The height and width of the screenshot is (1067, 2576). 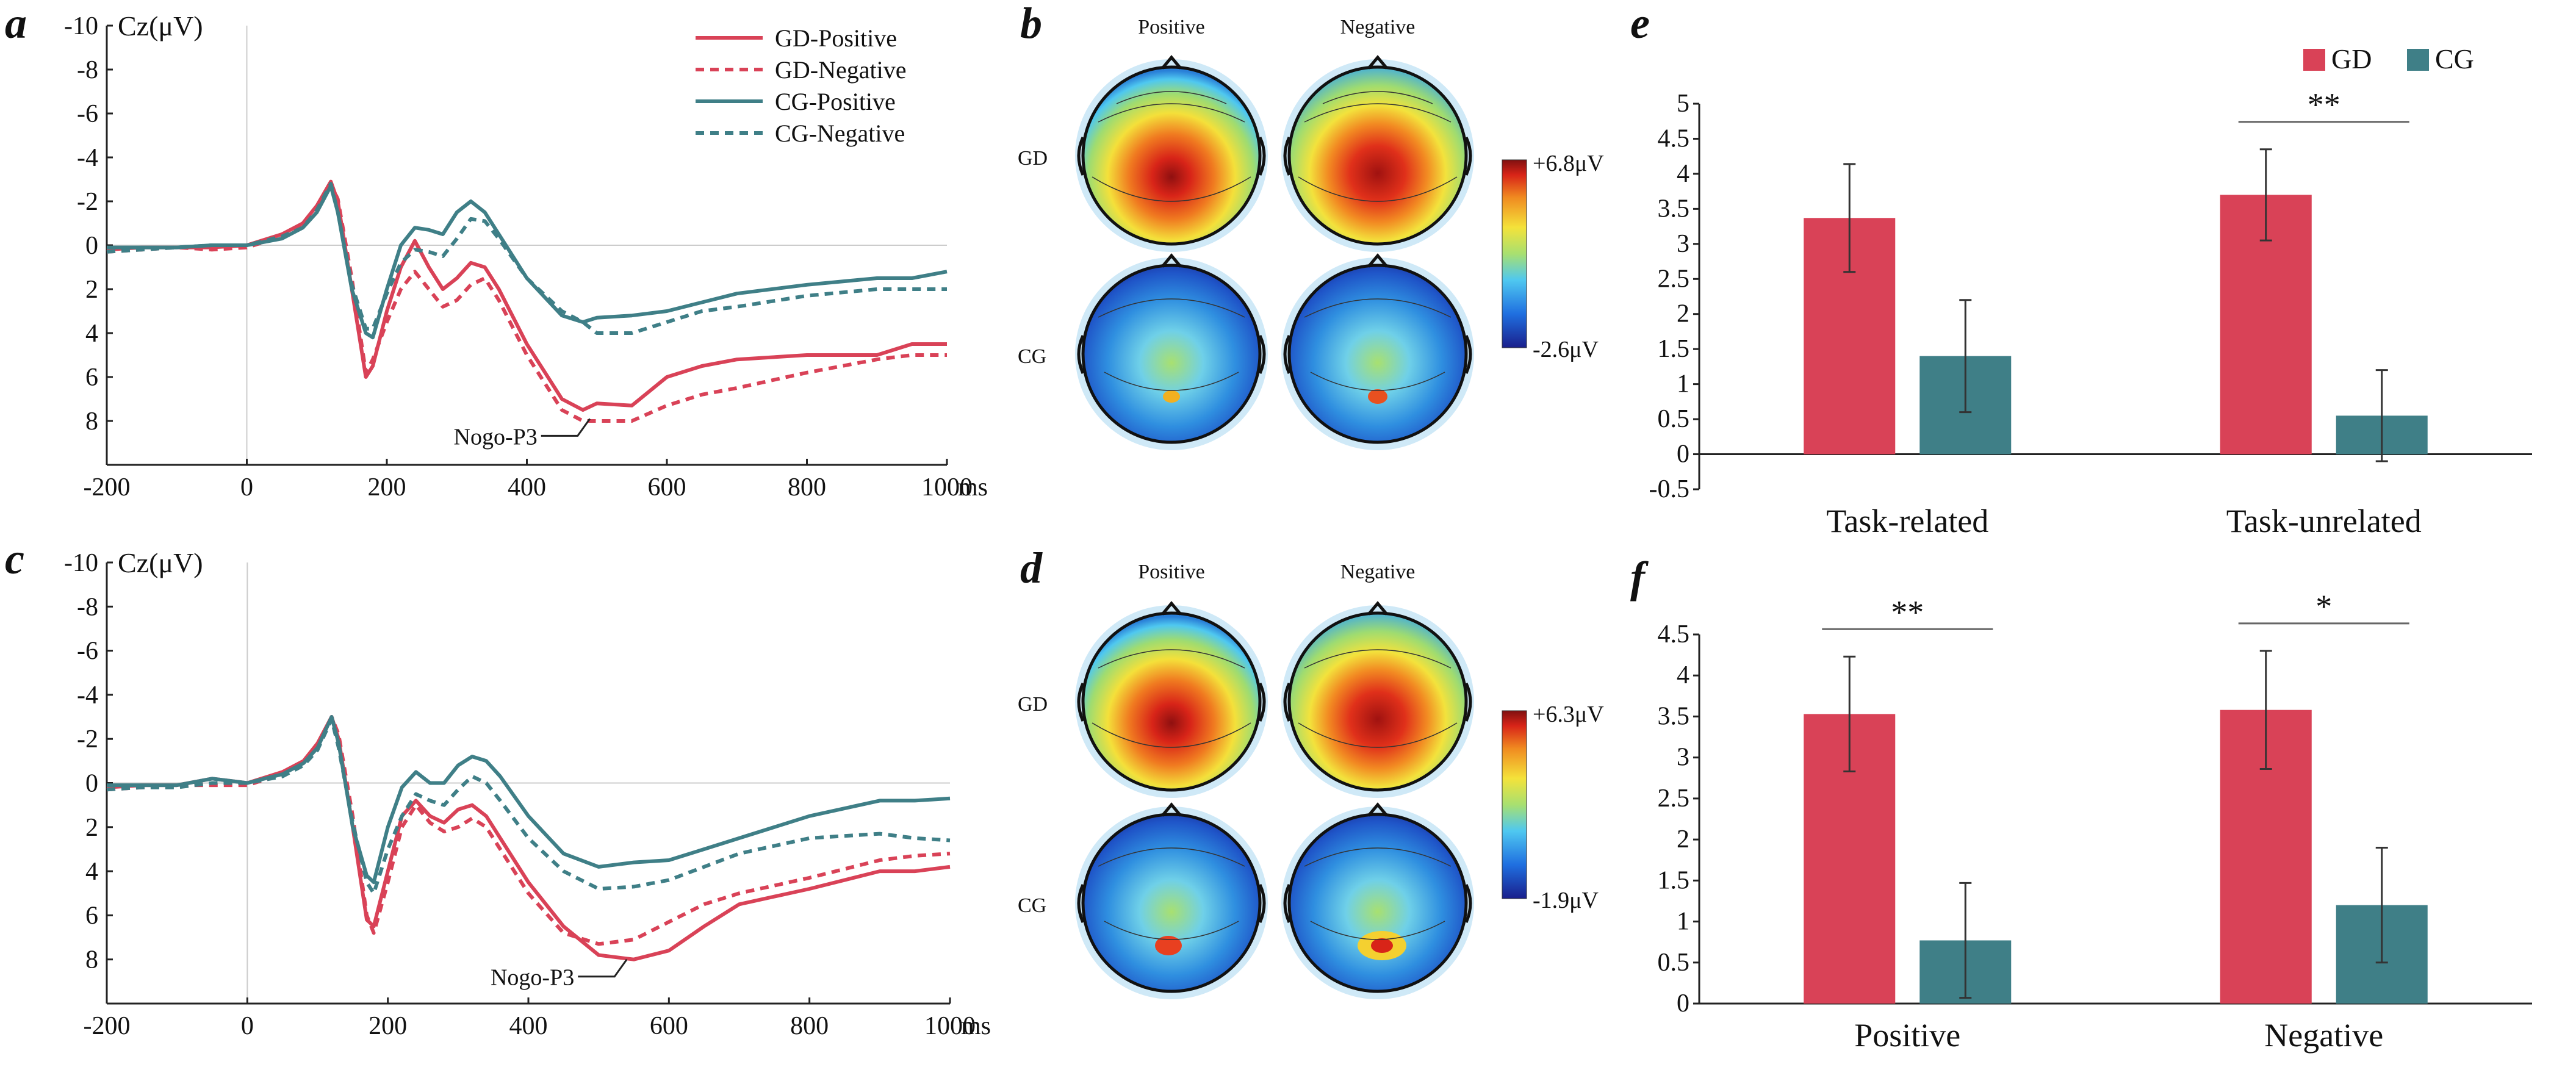 What do you see at coordinates (496, 437) in the screenshot?
I see `chart0-annotation-label: Nogo-P3` at bounding box center [496, 437].